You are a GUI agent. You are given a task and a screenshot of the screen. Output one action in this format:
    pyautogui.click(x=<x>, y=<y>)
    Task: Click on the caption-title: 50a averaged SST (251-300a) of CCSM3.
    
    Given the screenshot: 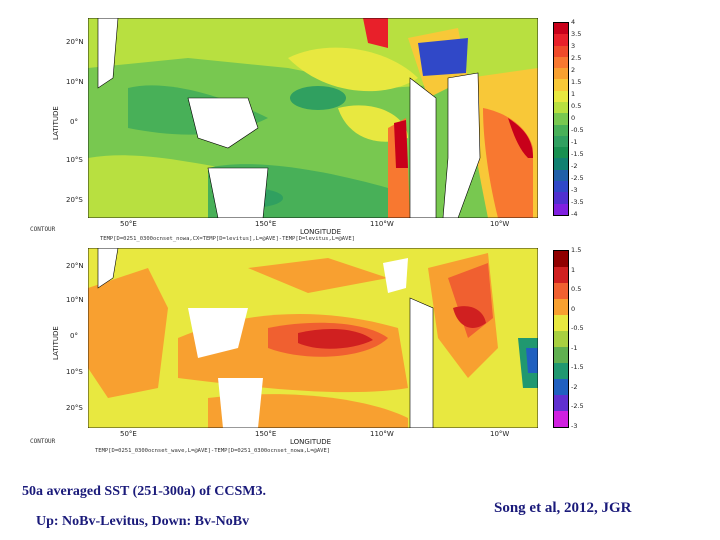 What is the action you would take?
    pyautogui.click(x=144, y=491)
    